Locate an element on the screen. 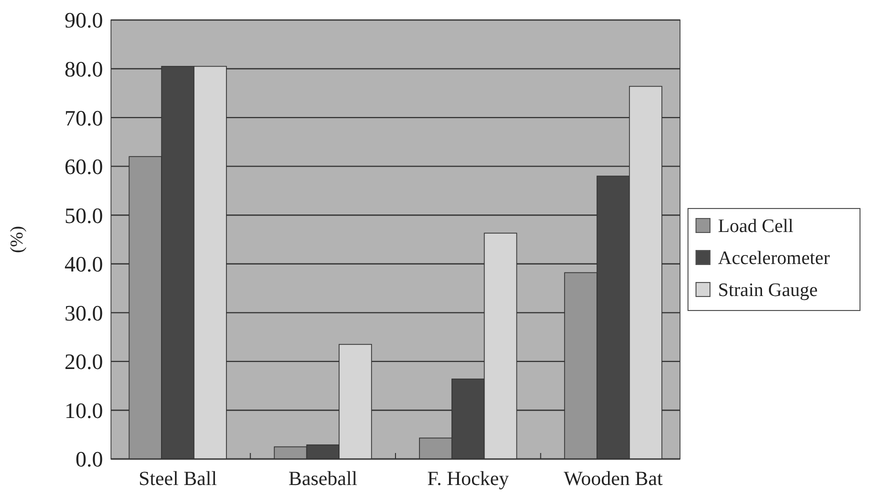 The image size is (871, 496). y-tick-label: 80.0 is located at coordinates (83, 69).